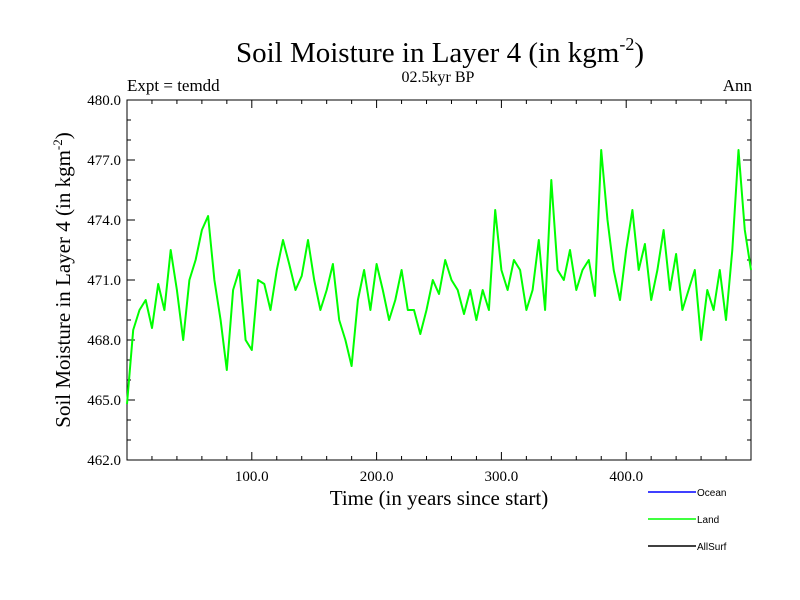 The height and width of the screenshot is (600, 800). Describe the element at coordinates (712, 547) in the screenshot. I see `legend-label-allsurf: AllSurf` at that location.